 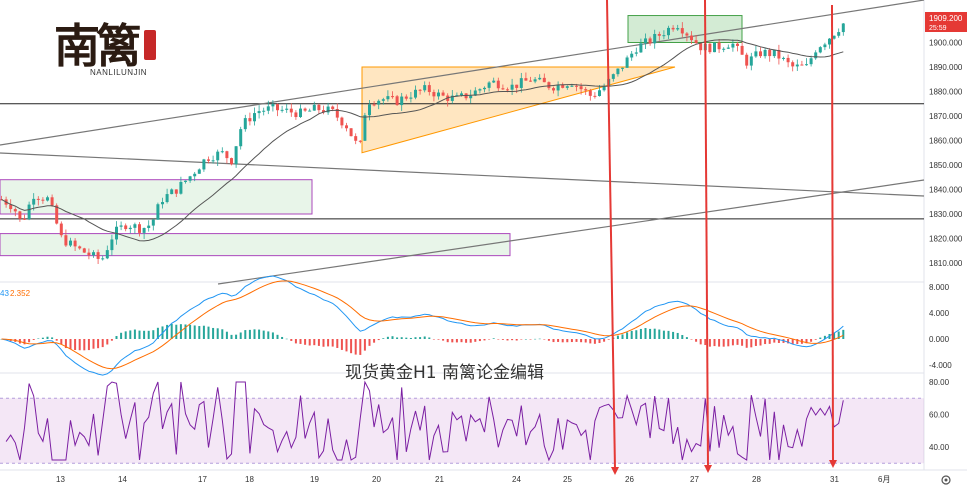 I want to click on time-tick-label: 20, so click(x=376, y=479).